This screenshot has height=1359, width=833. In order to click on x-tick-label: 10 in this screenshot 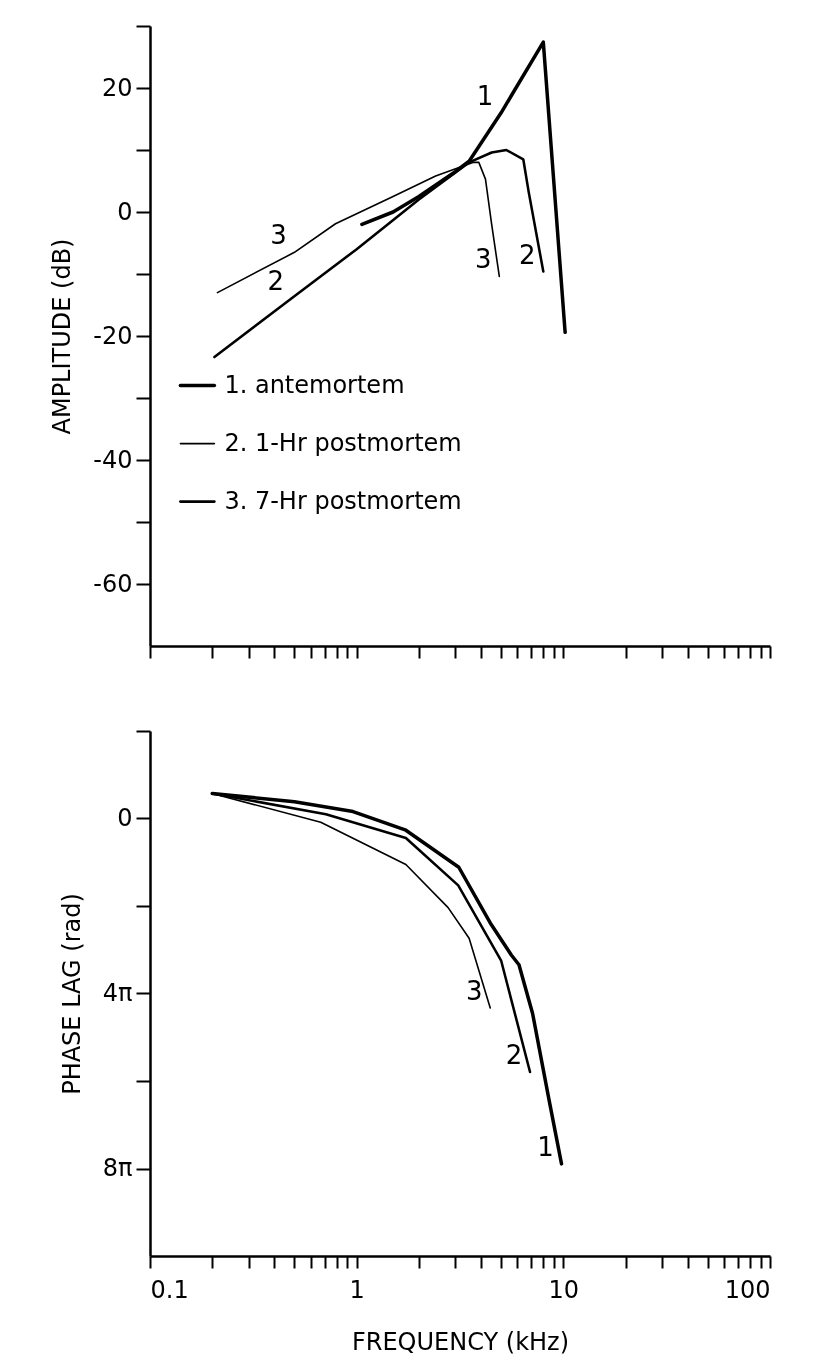, I will do `click(564, 1289)`.